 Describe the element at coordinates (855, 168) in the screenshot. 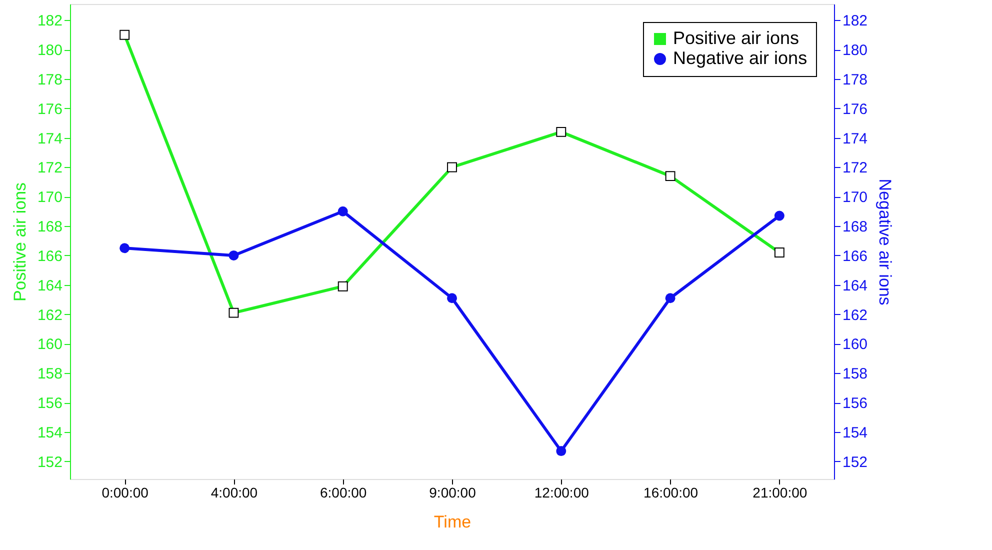

I see `y2-tick-label: 172` at that location.